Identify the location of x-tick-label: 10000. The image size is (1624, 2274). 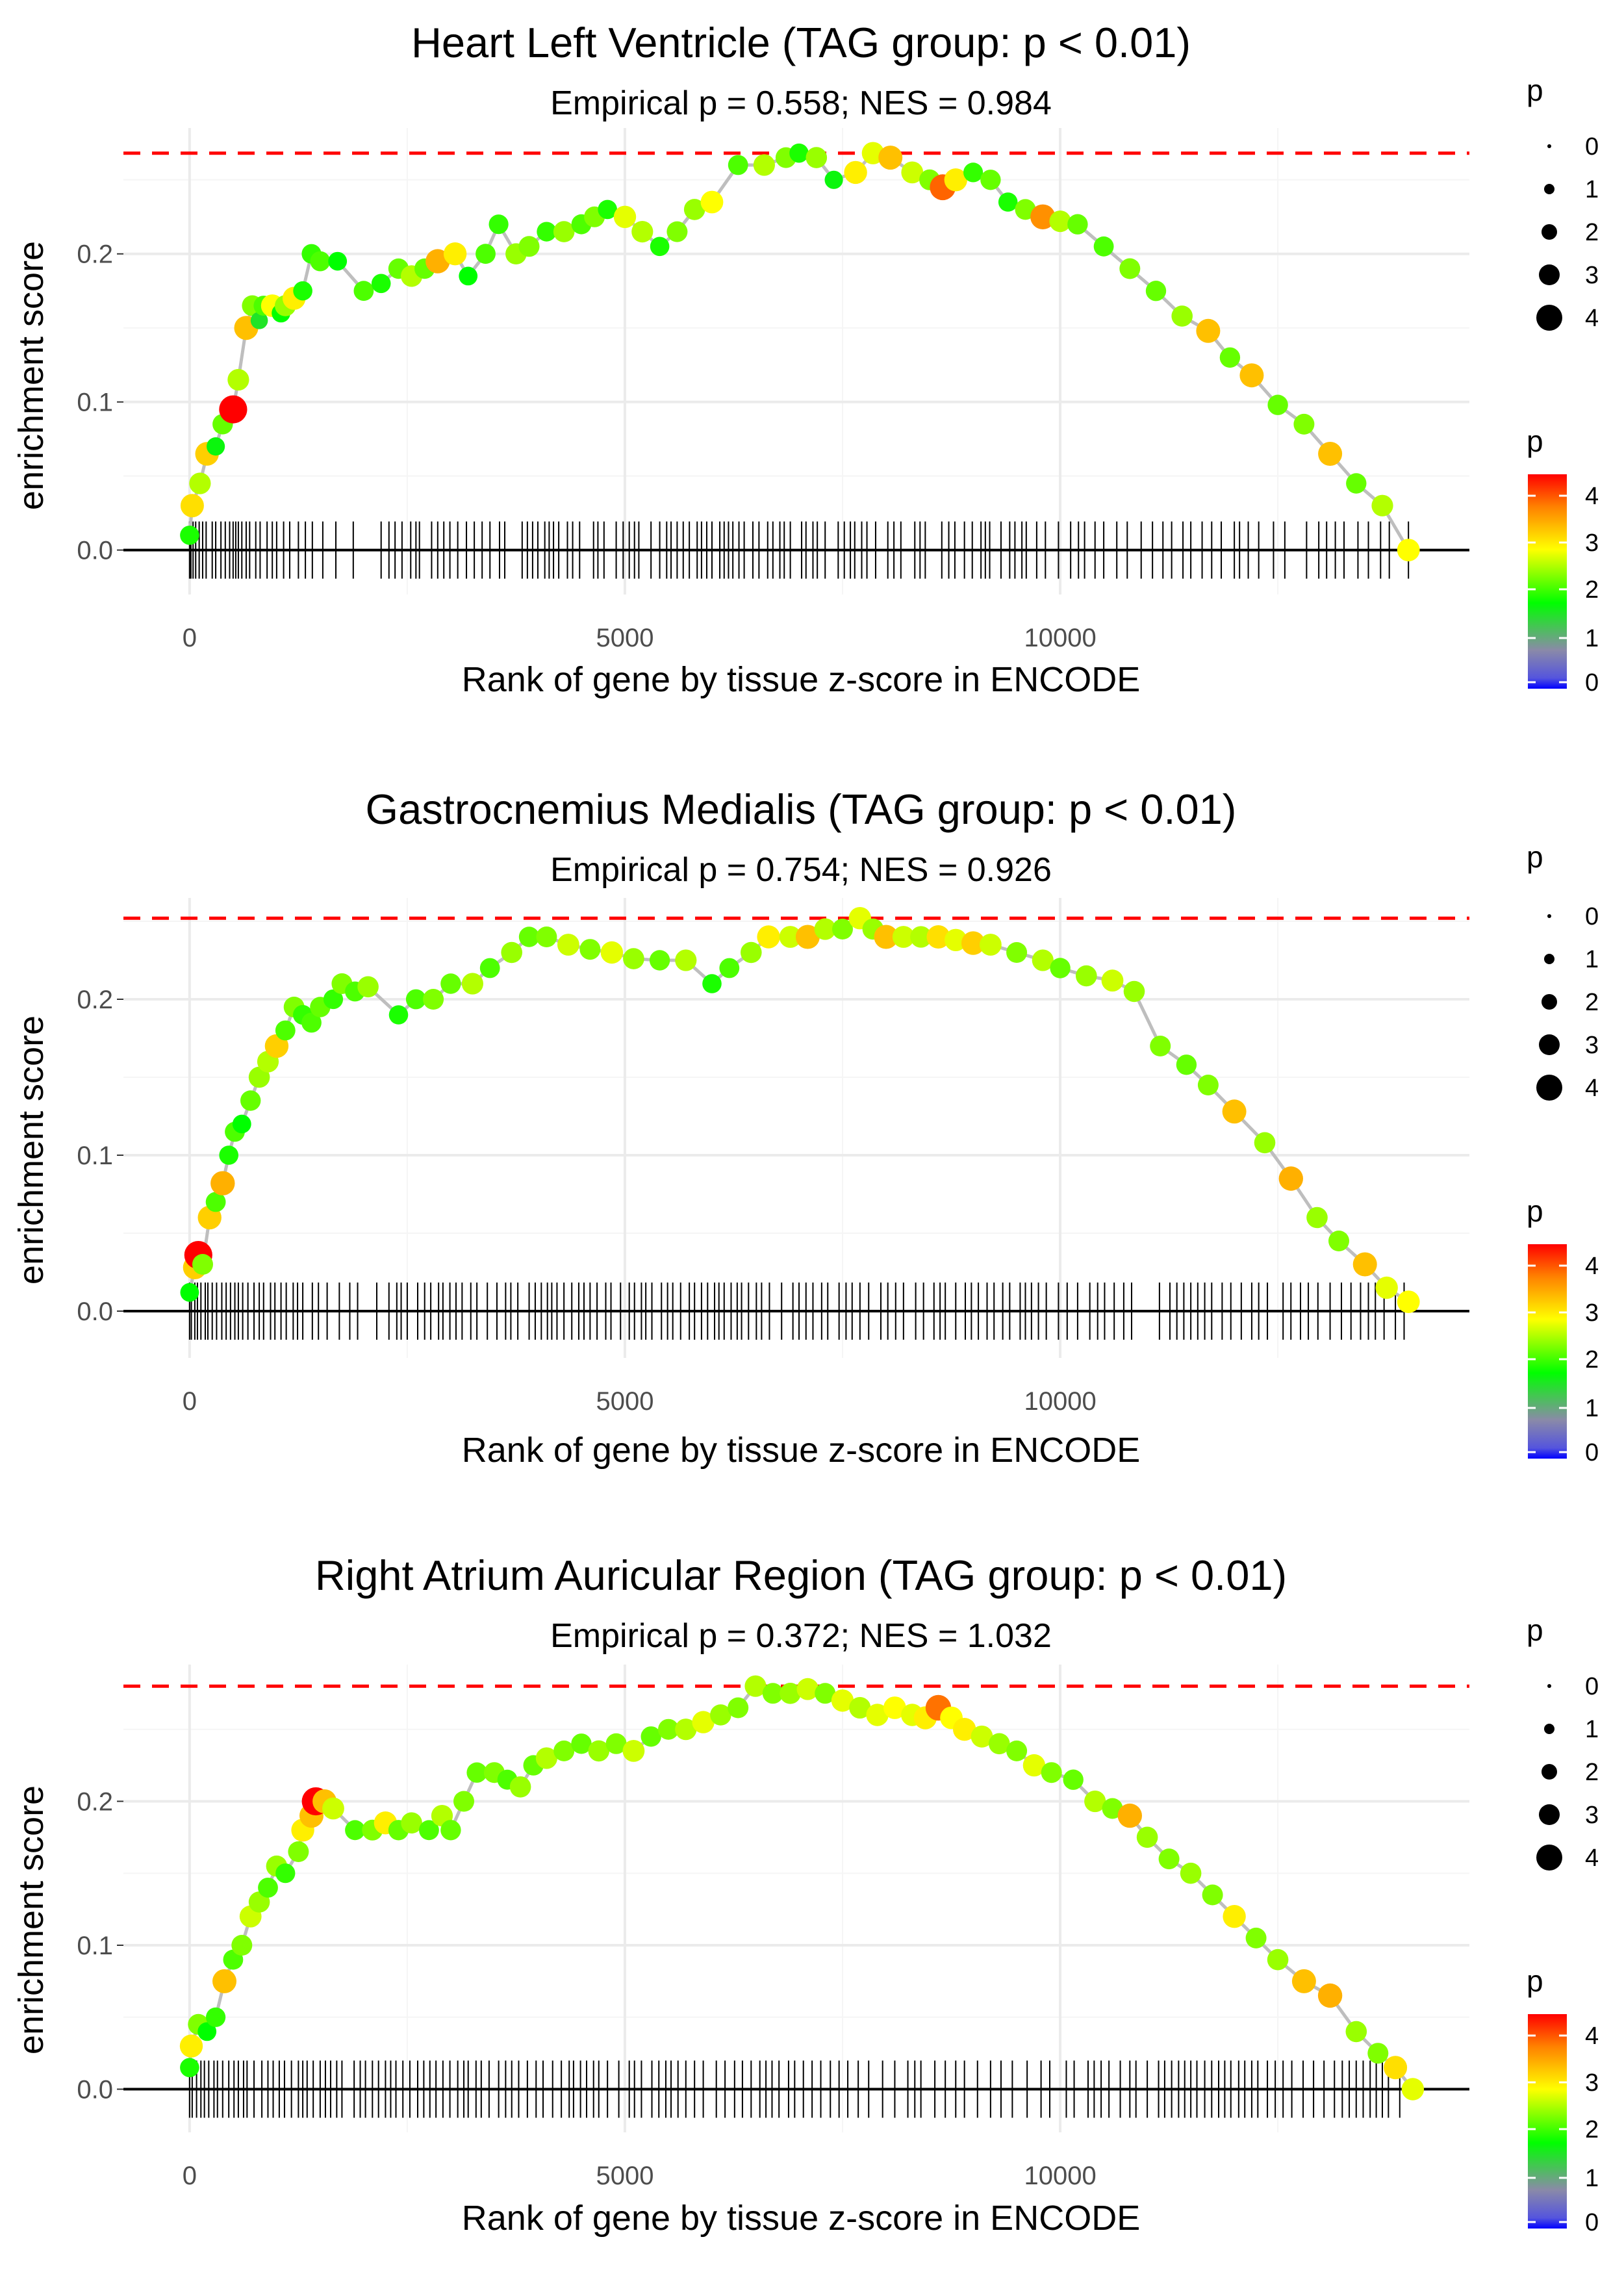
(1060, 638).